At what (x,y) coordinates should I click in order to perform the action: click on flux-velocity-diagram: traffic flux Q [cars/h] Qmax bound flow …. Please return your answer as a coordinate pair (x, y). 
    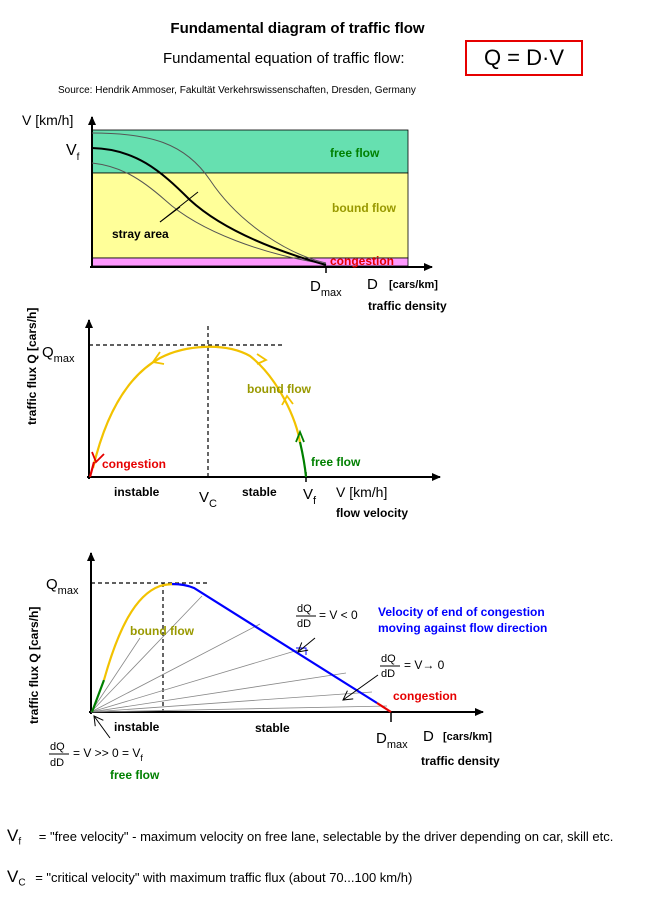
    Looking at the image, I should click on (233, 414).